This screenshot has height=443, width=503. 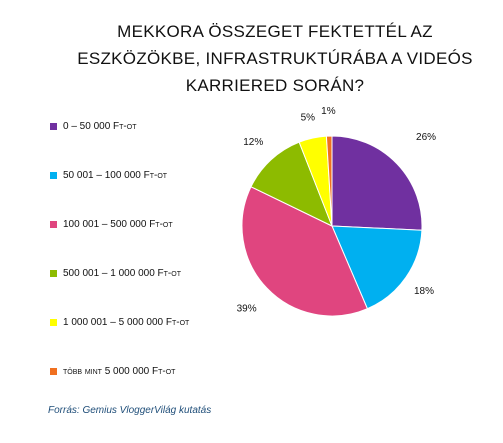 I want to click on legend-label: 0 – 50 000 Ft-ot, so click(x=100, y=126).